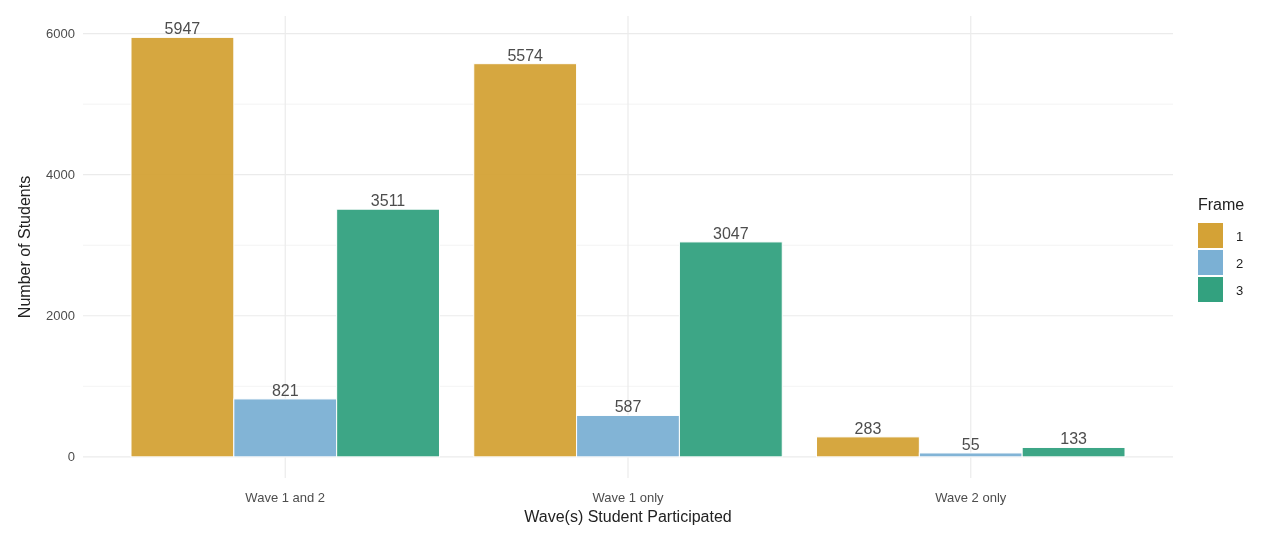 This screenshot has width=1264, height=544. I want to click on x-tick-label: Wave 2 only, so click(971, 497).